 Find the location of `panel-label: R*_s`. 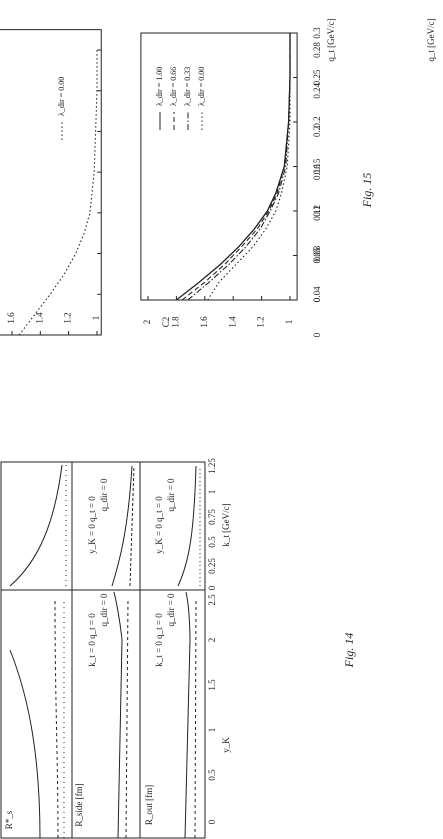

panel-label: R*_s is located at coordinates (9, 819).